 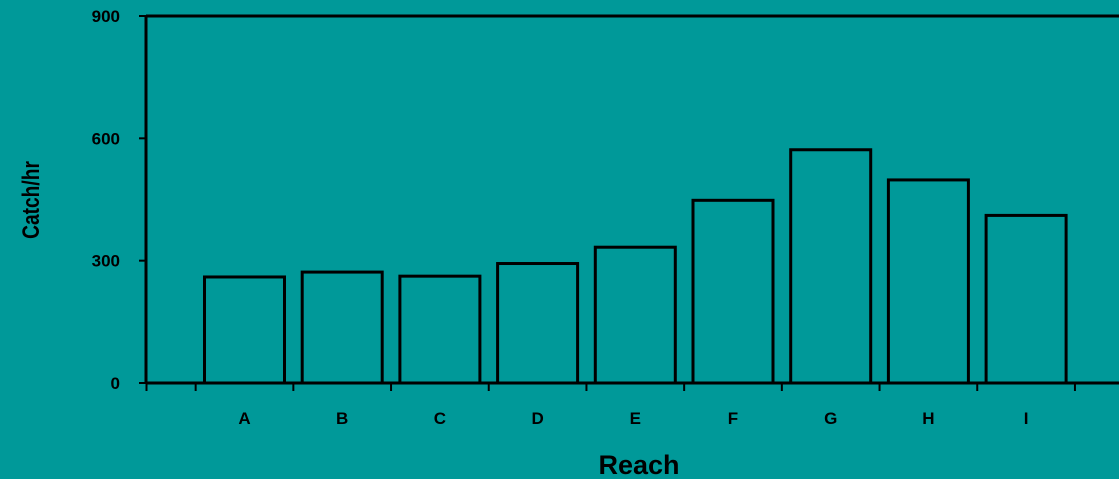 I want to click on x-tick-label: C, so click(x=440, y=418).